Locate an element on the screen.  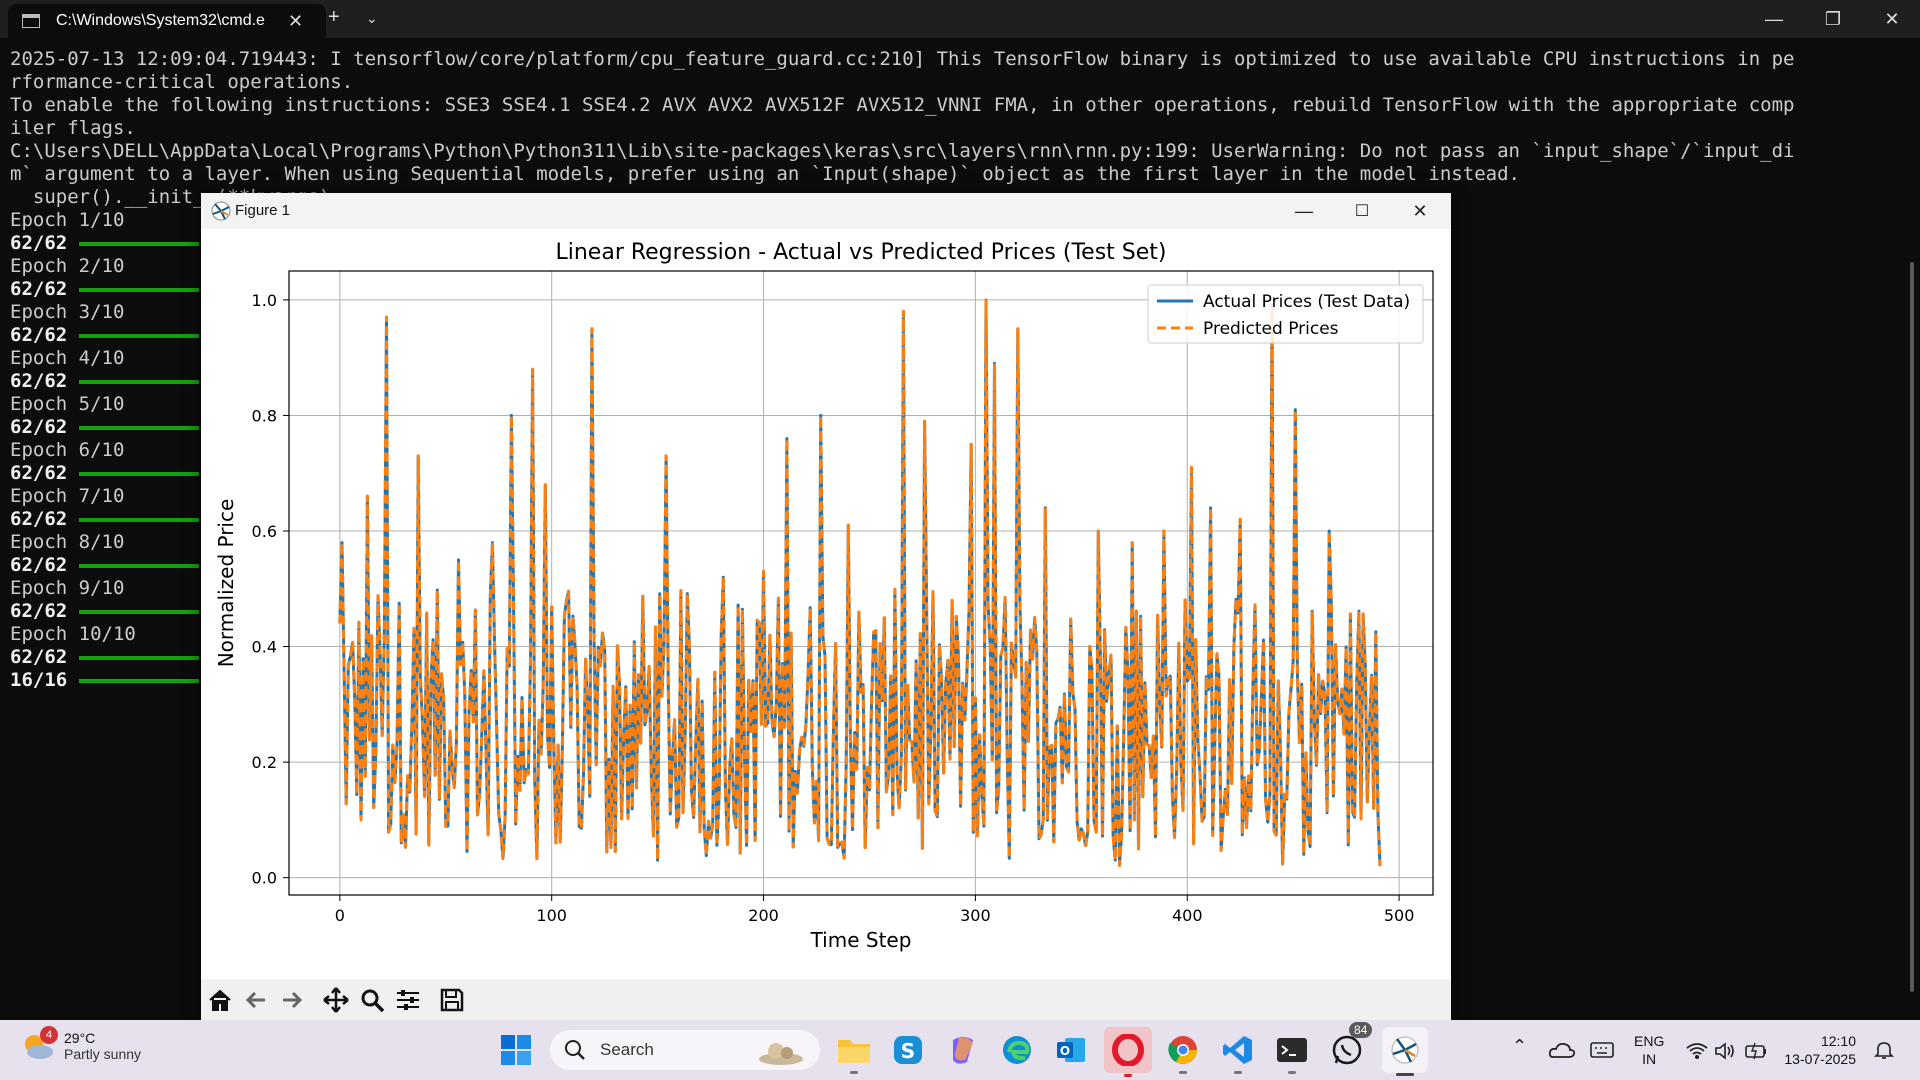
home-icon is located at coordinates (220, 1000).